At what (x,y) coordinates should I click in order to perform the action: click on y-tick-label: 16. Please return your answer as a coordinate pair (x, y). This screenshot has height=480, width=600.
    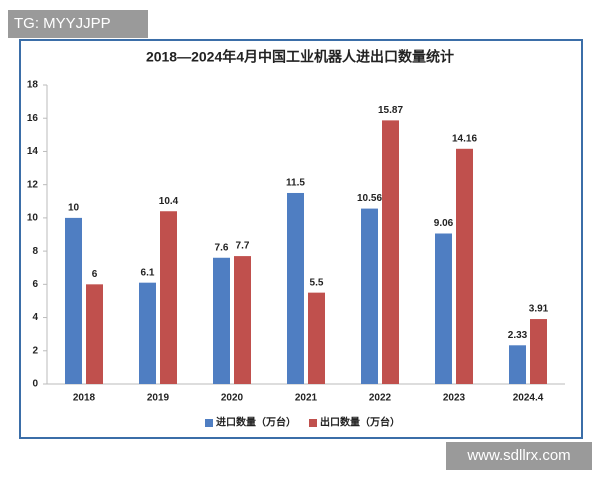
    Looking at the image, I should click on (33, 118).